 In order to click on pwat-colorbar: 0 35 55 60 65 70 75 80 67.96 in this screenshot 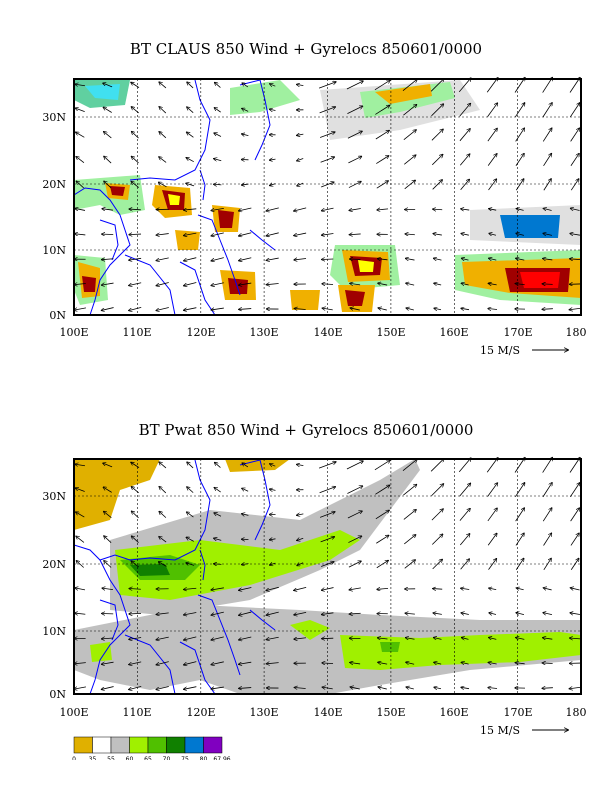, I will do `click(151, 748)`.